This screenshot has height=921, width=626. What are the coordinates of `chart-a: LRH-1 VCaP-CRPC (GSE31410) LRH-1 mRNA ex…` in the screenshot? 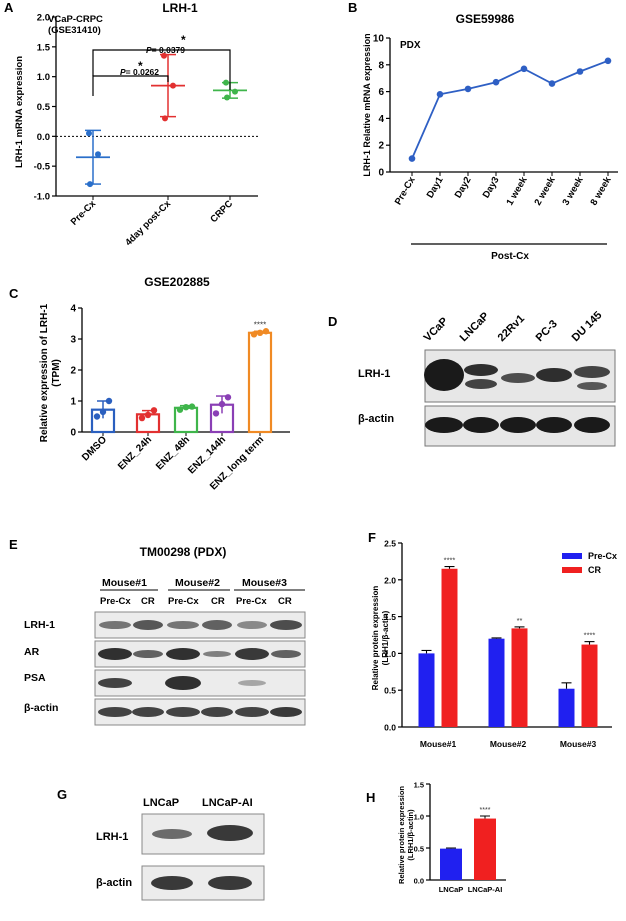 It's located at (136, 124).